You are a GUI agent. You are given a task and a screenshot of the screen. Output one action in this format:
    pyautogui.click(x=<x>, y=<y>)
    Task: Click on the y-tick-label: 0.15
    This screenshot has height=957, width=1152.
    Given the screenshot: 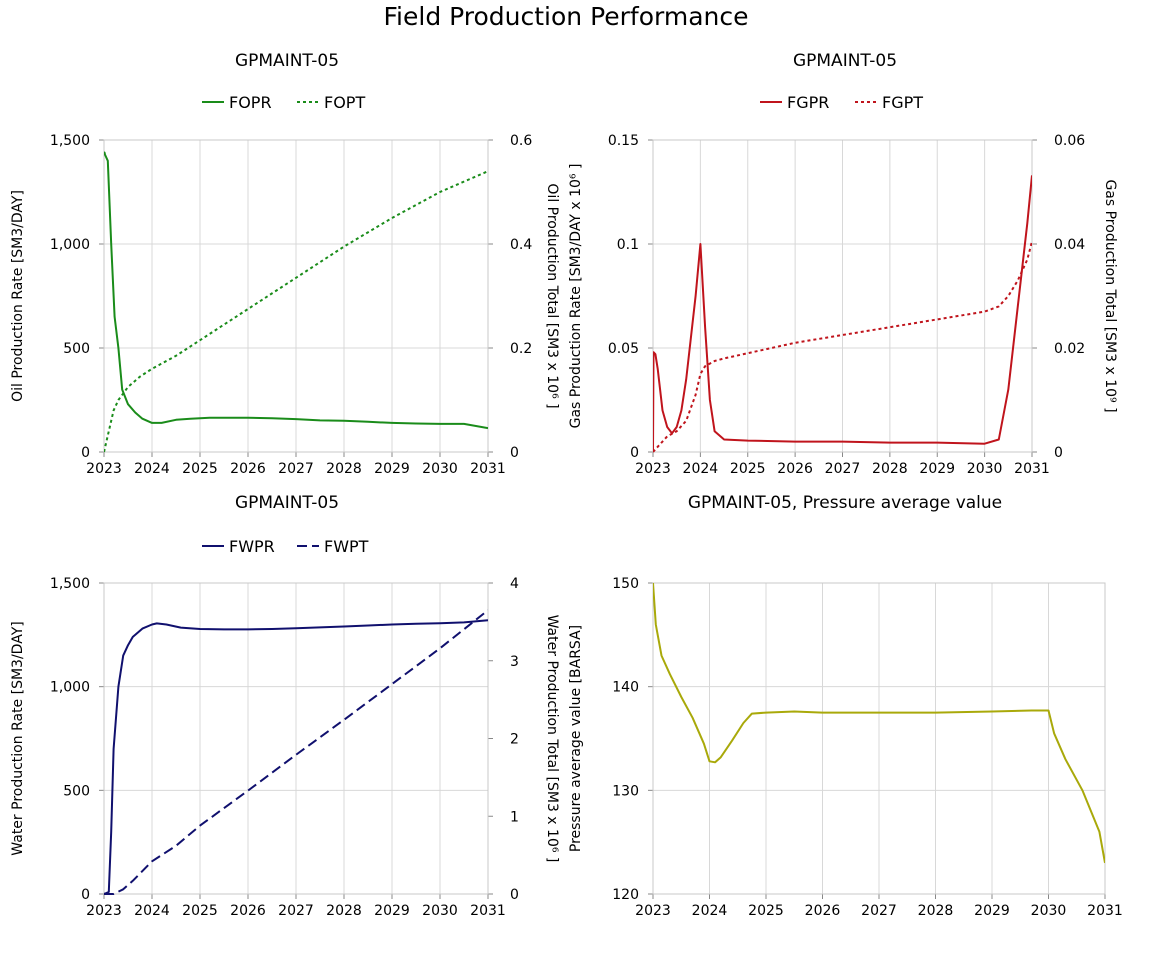 What is the action you would take?
    pyautogui.click(x=623, y=141)
    